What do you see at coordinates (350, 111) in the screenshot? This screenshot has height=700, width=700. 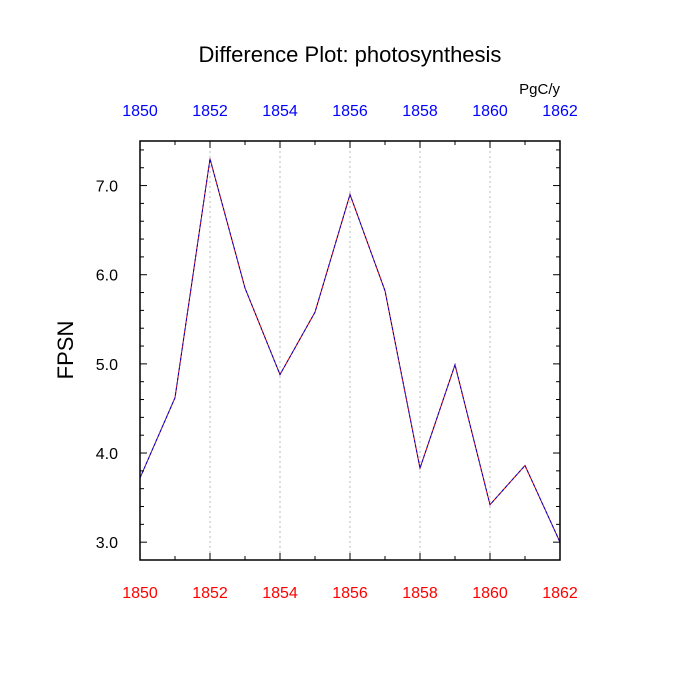 I see `x-tick-label-top: 1856` at bounding box center [350, 111].